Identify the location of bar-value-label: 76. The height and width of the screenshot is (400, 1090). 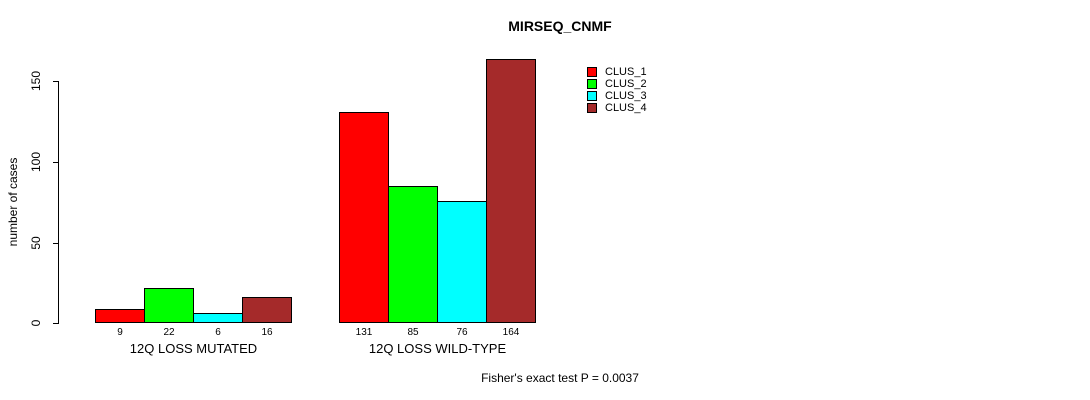
(462, 332).